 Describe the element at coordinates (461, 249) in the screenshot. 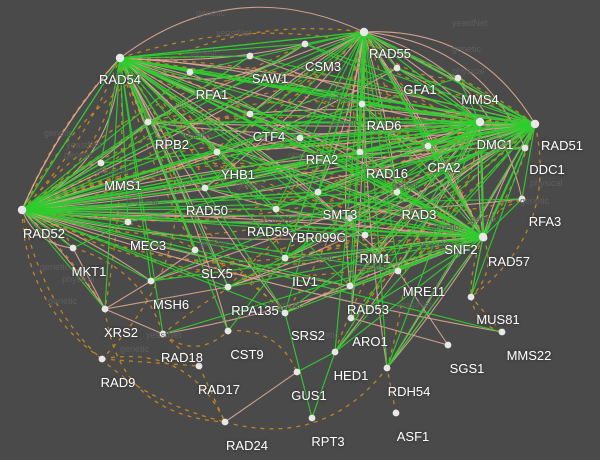

I see `graph-node-label: SNF2` at that location.